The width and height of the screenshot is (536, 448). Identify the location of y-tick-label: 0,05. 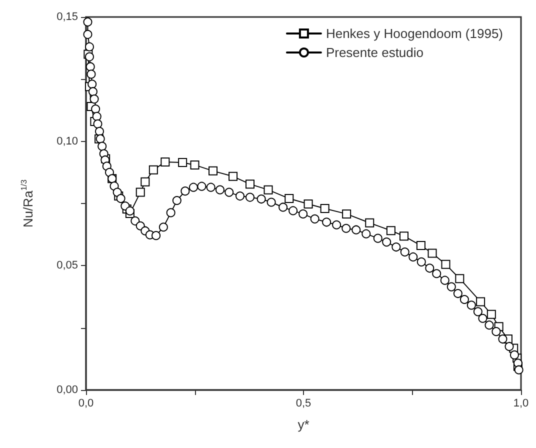
(67, 266).